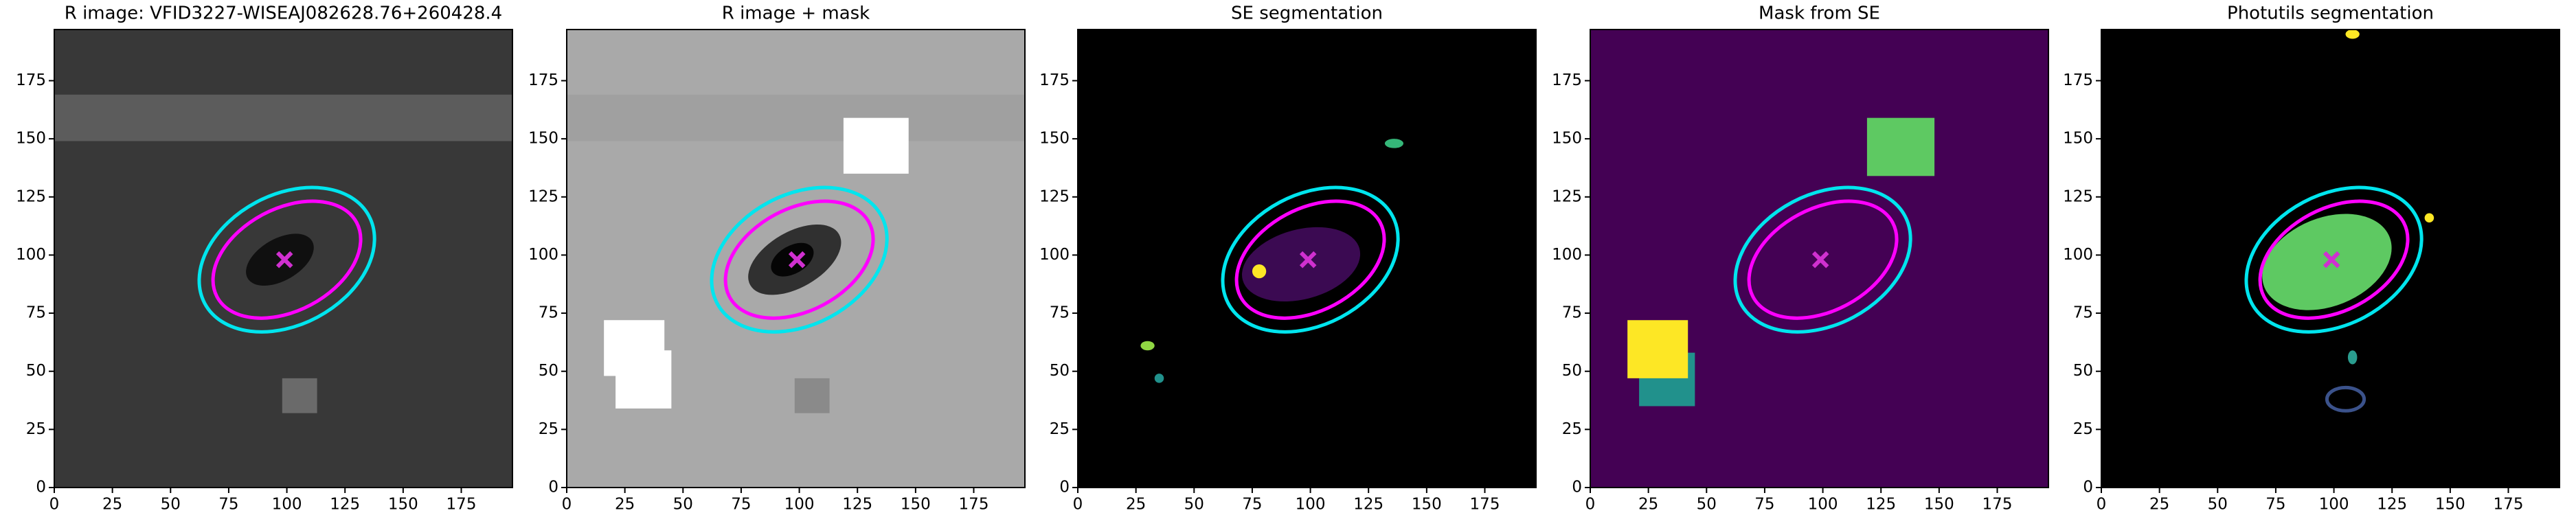 This screenshot has height=515, width=2576. What do you see at coordinates (1307, 13) in the screenshot?
I see `panel-title: SE segmentation` at bounding box center [1307, 13].